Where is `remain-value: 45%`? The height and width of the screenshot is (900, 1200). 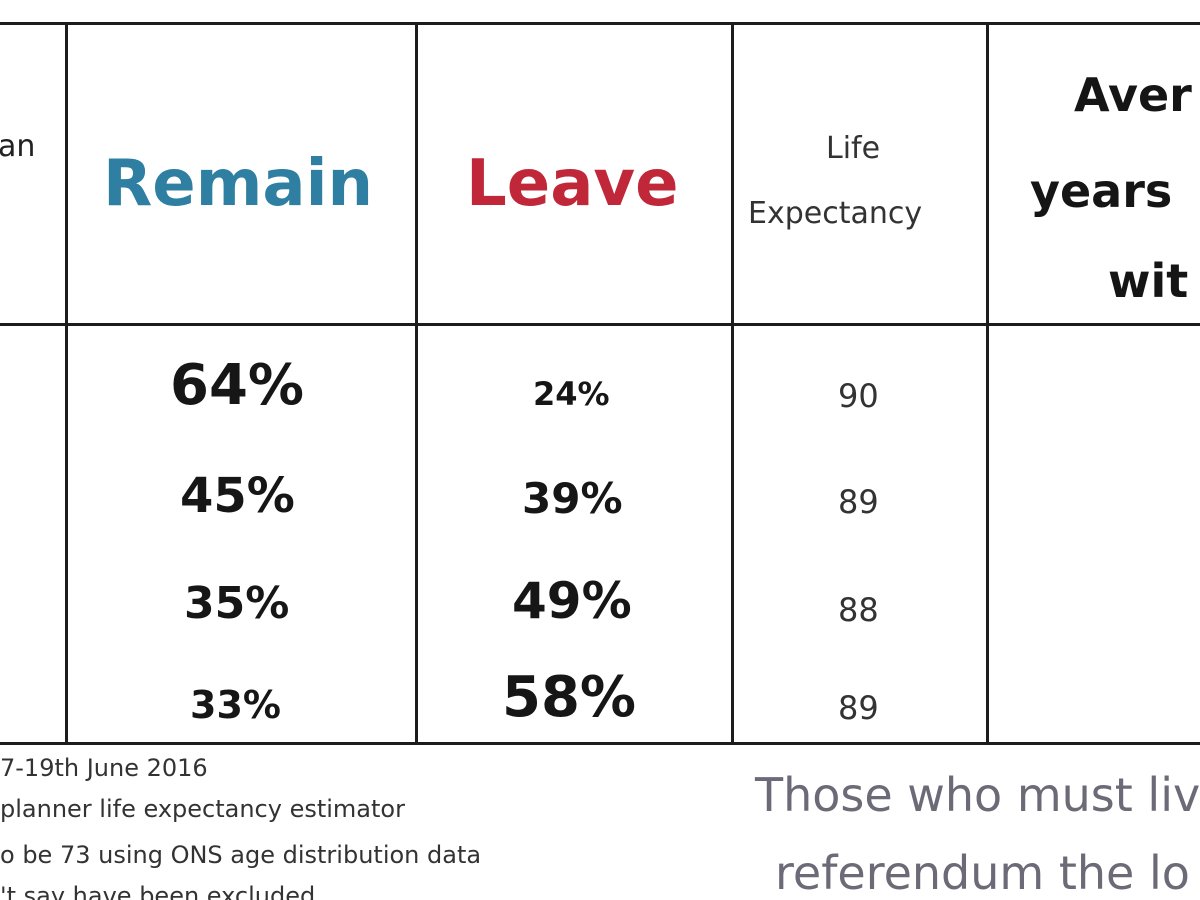 remain-value: 45% is located at coordinates (237, 496).